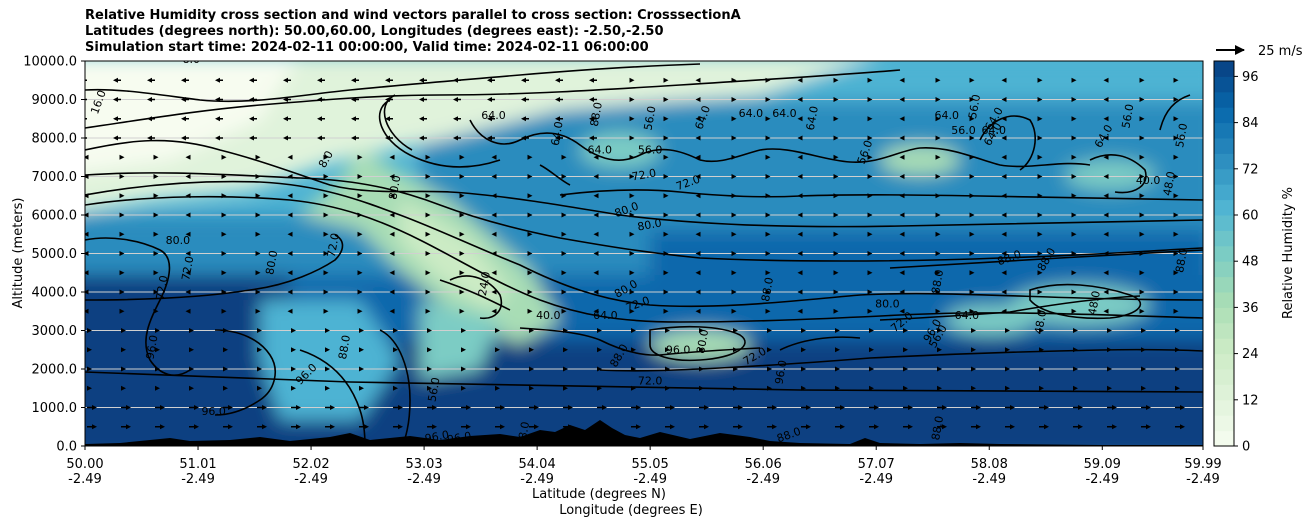  I want to click on colorbar-tick-label: 72, so click(1250, 169).